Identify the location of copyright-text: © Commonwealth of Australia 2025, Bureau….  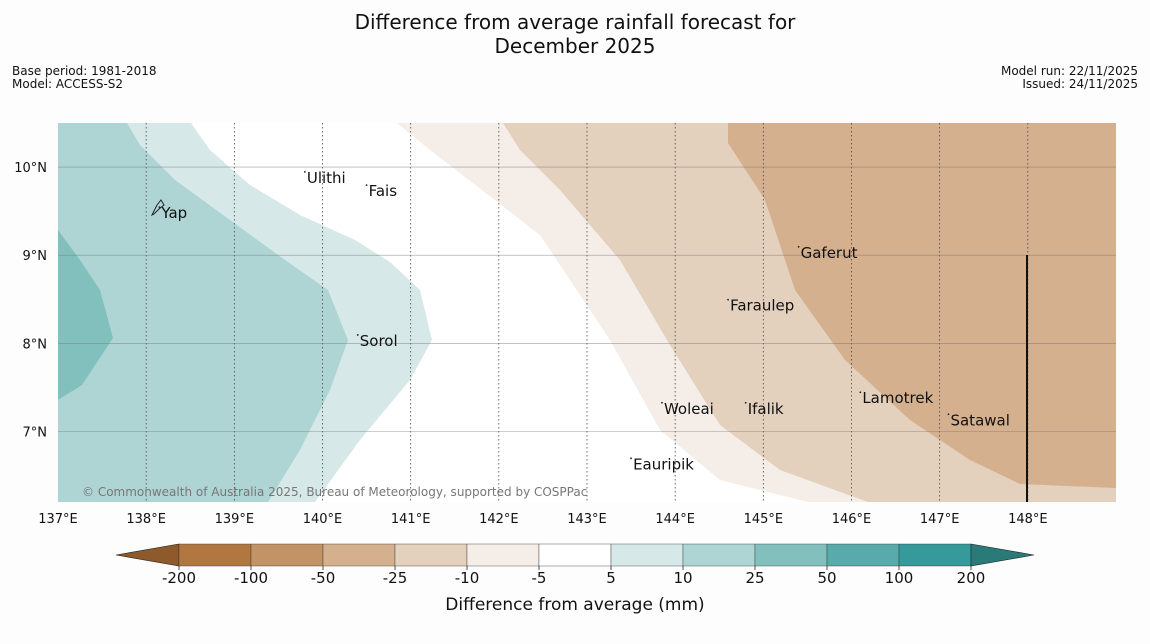
(334, 492).